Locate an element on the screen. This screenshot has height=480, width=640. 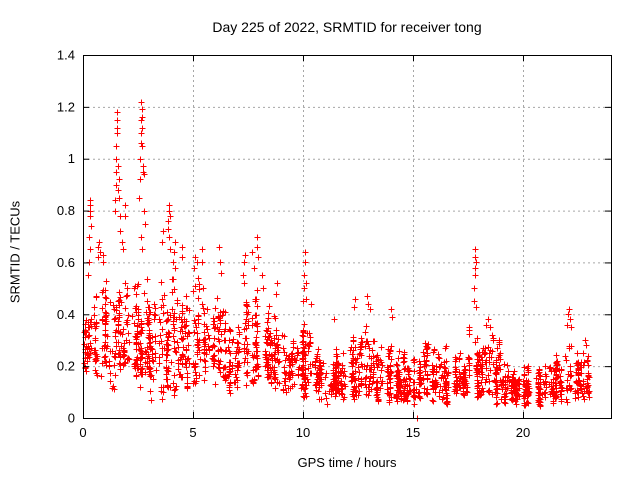
y-tick-label: 0.8 is located at coordinates (66, 210).